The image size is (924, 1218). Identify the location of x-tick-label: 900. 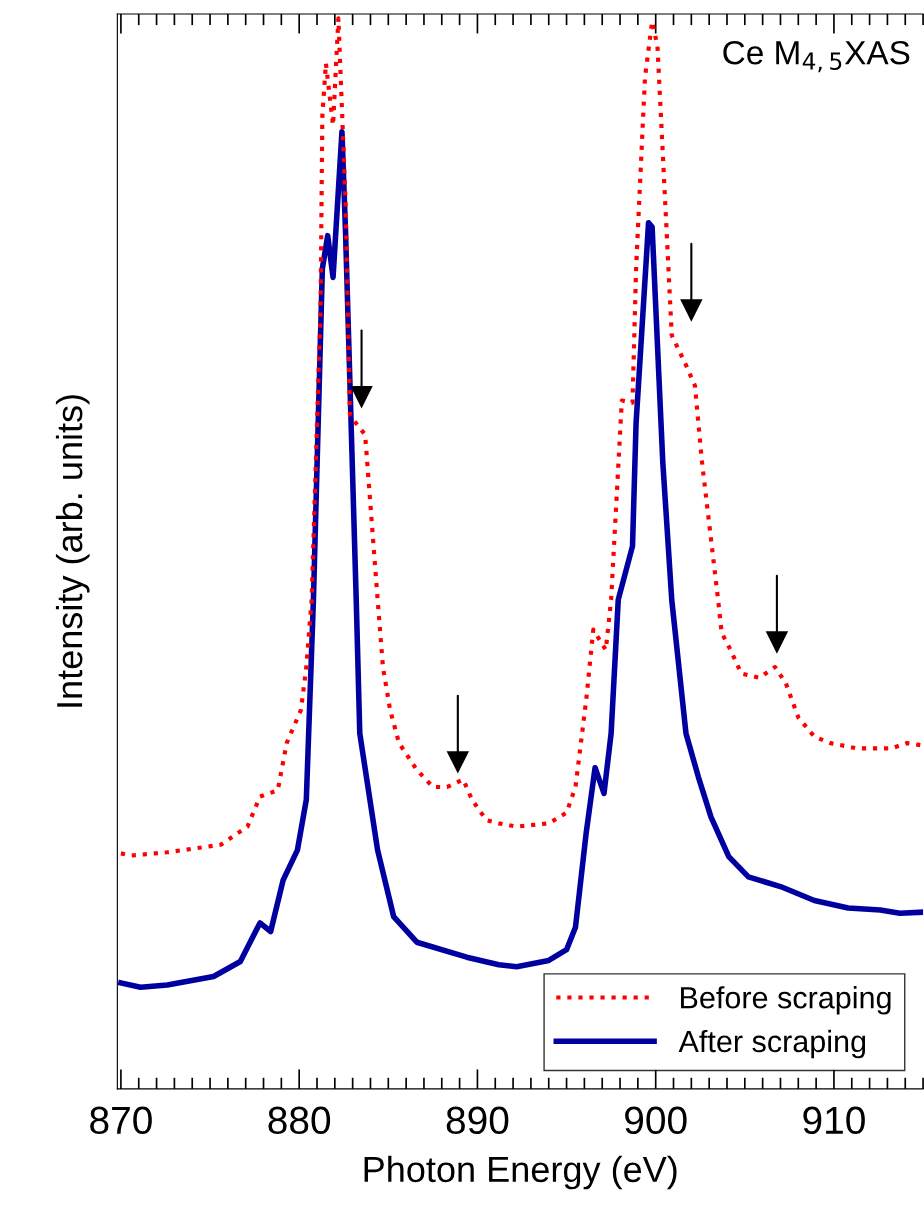
(656, 1120).